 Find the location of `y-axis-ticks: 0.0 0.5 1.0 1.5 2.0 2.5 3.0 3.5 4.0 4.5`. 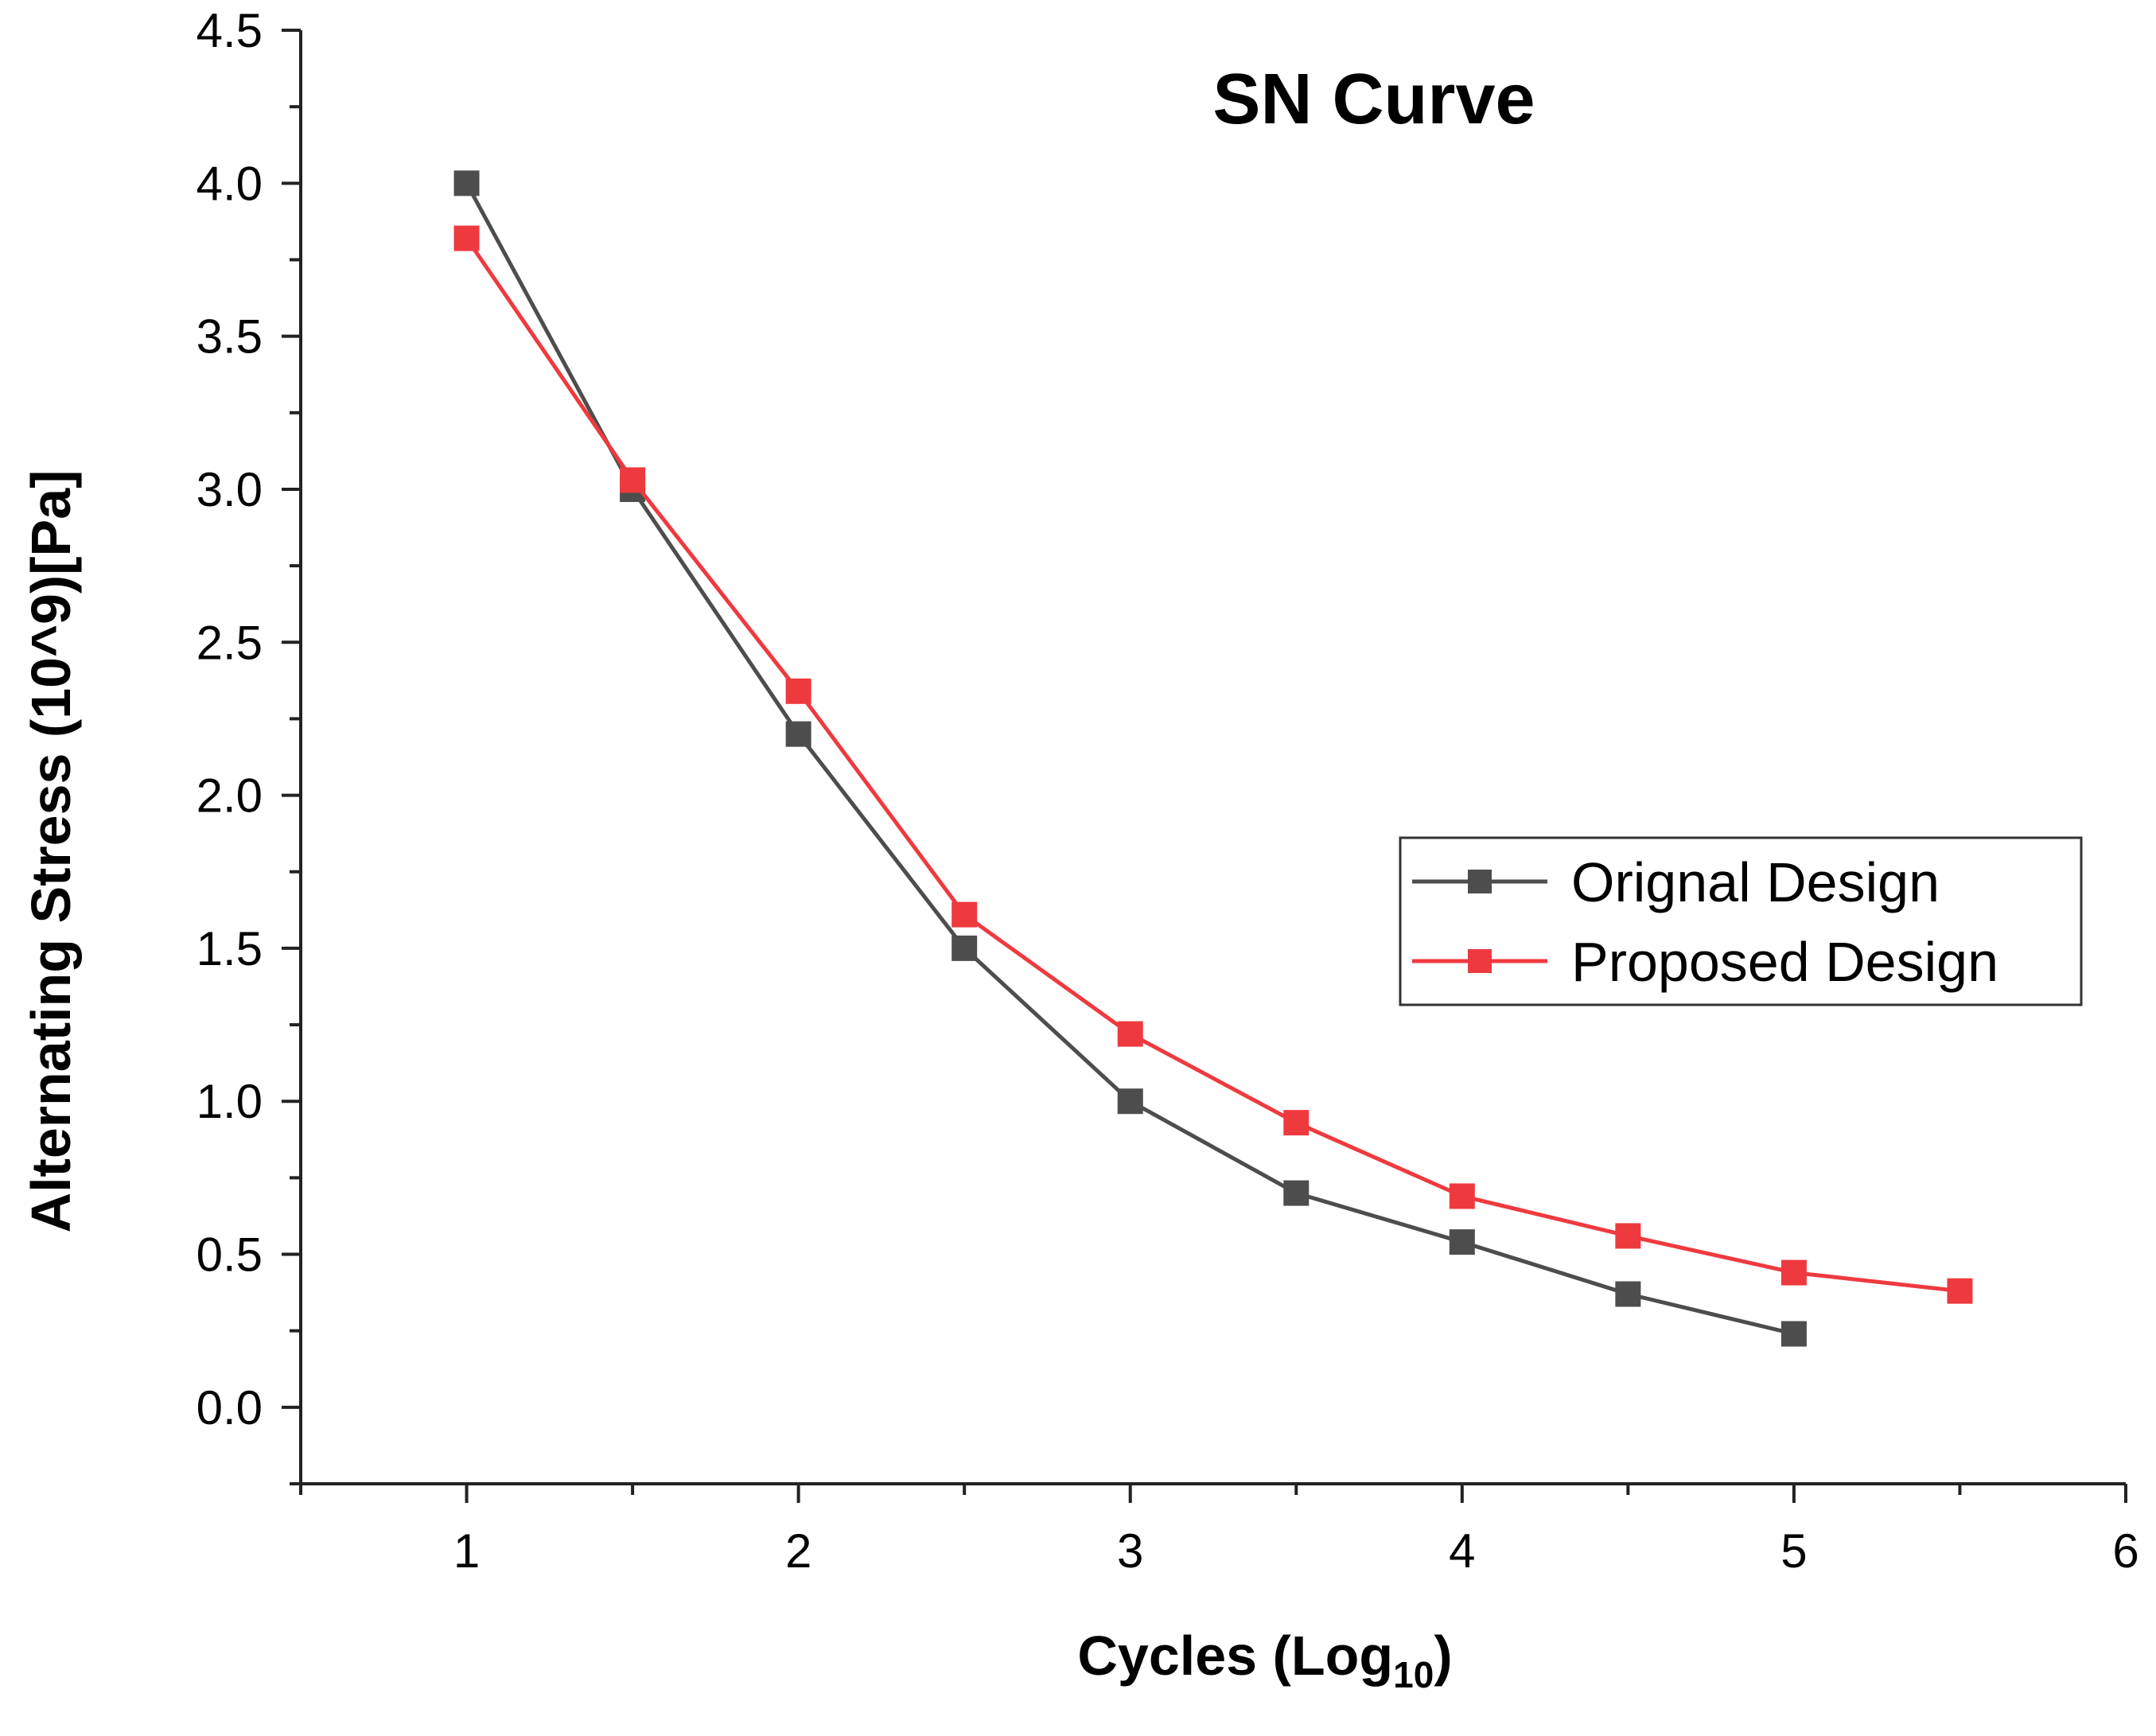

y-axis-ticks: 0.0 0.5 1.0 1.5 2.0 2.5 3.0 3.5 4.0 4.5 is located at coordinates (249, 744).